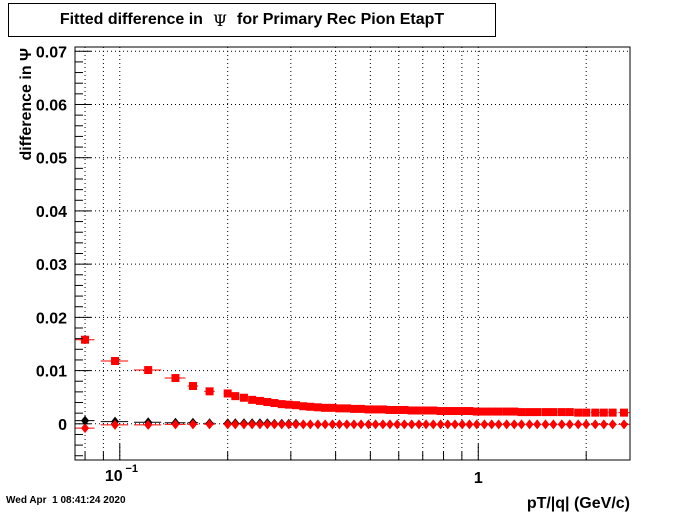 This screenshot has height=512, width=700. What do you see at coordinates (66, 500) in the screenshot?
I see `timestamp: Wed Apr 1 08:41:24 2020` at bounding box center [66, 500].